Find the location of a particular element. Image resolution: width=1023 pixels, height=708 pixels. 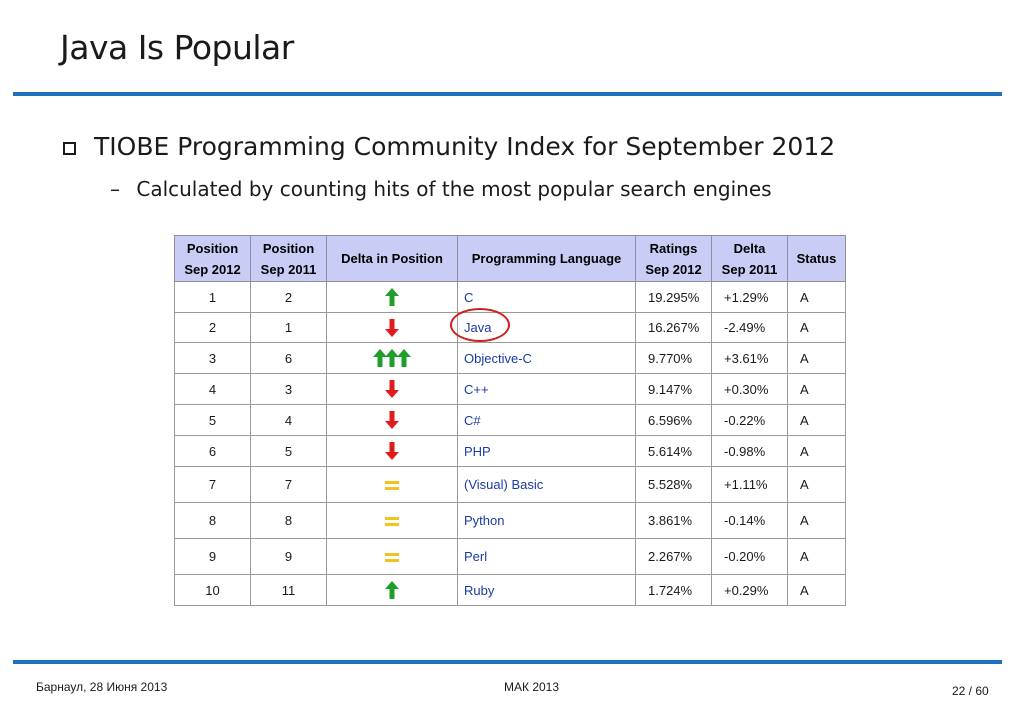

table-row: 2 1 Java 16.267% -2.49% A is located at coordinates (510, 325).